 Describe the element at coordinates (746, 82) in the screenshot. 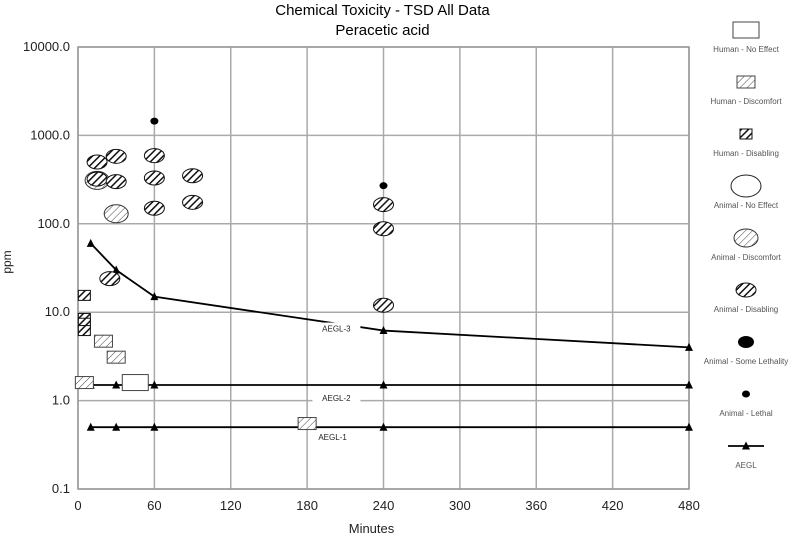

I see `legend-swatch-human-discomfort` at that location.